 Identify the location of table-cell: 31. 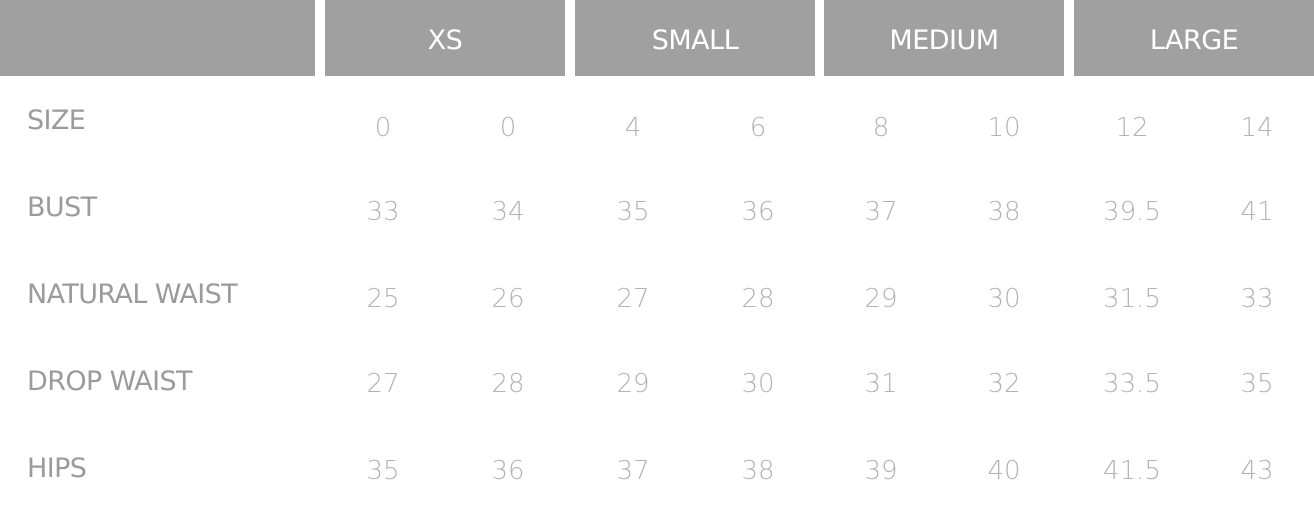
(881, 384).